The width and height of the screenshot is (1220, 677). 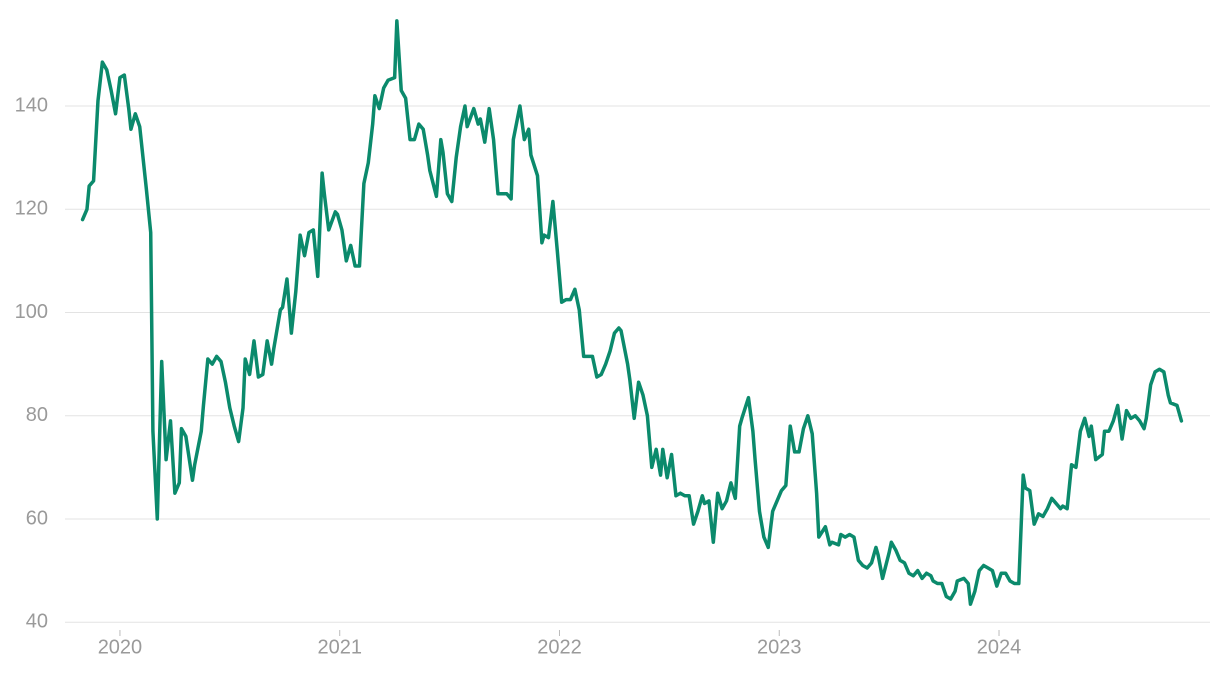 What do you see at coordinates (31, 105) in the screenshot?
I see `y-tick-label: 140` at bounding box center [31, 105].